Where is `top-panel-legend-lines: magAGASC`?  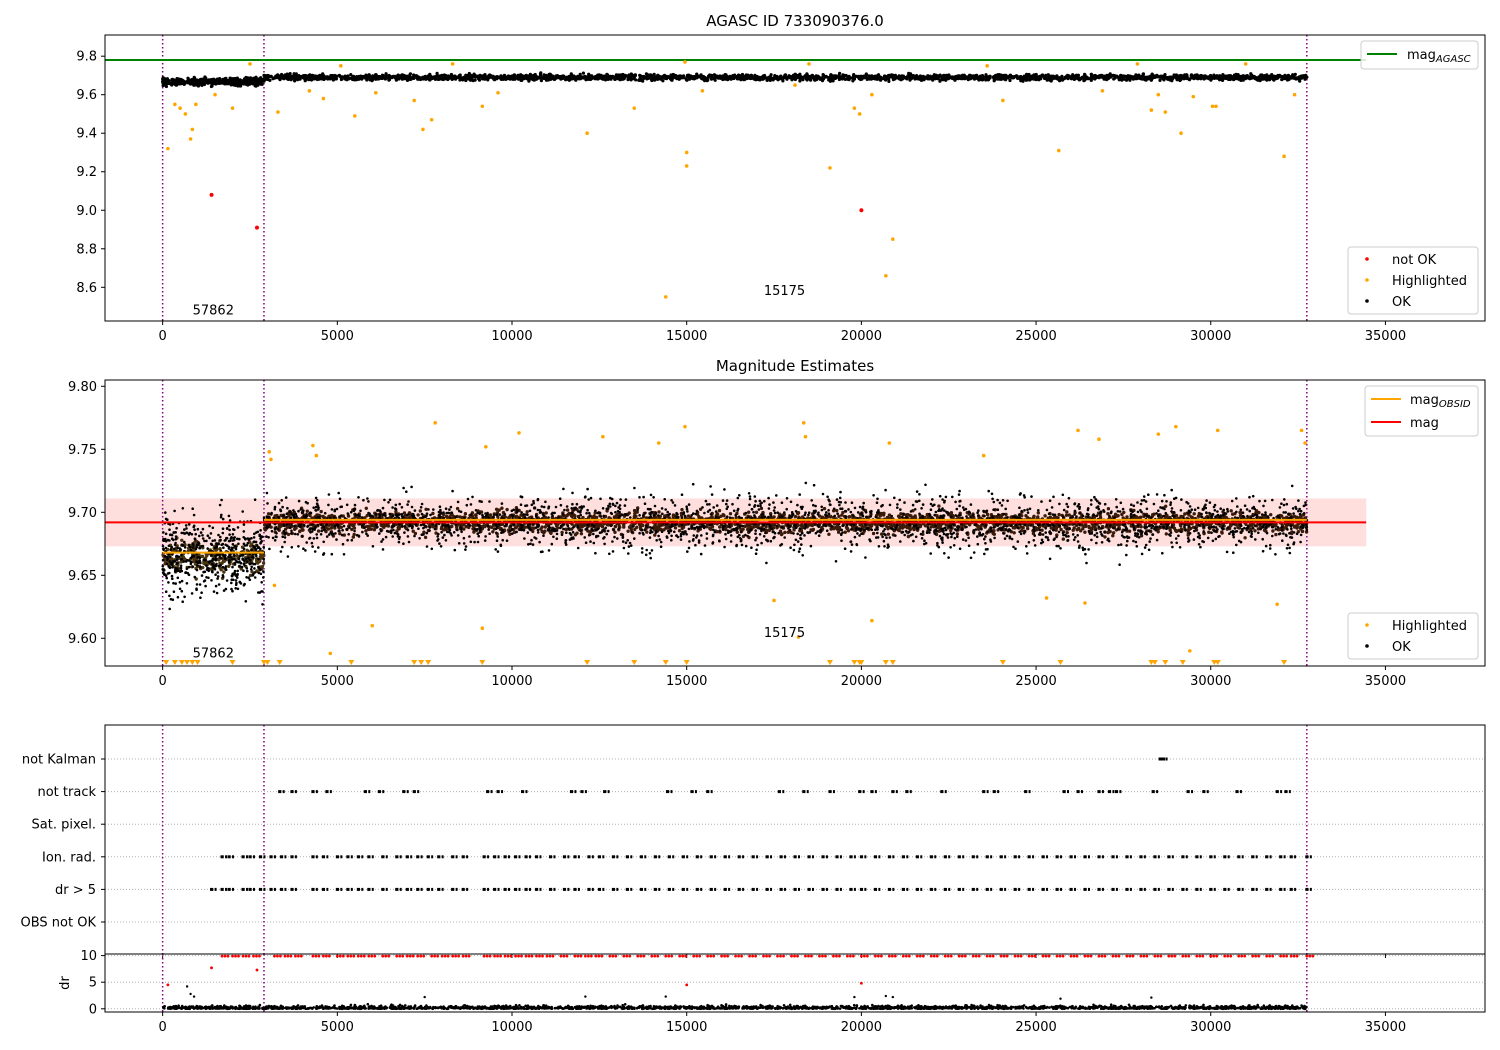 top-panel-legend-lines: magAGASC is located at coordinates (1419, 55).